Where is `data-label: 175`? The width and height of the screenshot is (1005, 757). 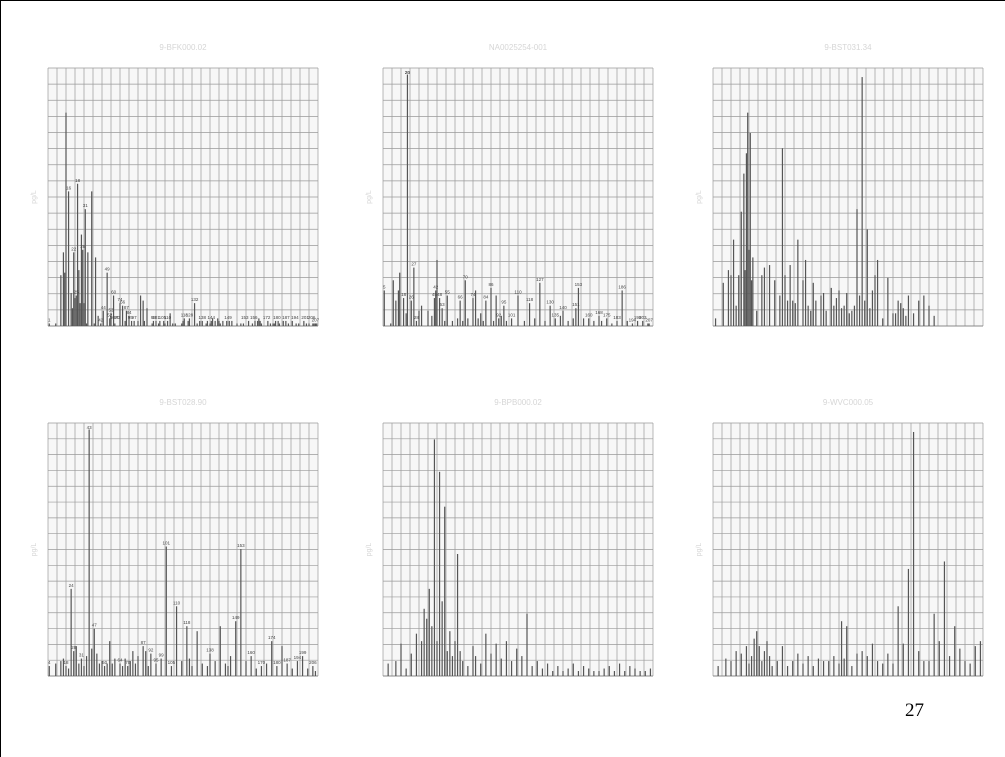
data-label: 175 is located at coordinates (607, 314).